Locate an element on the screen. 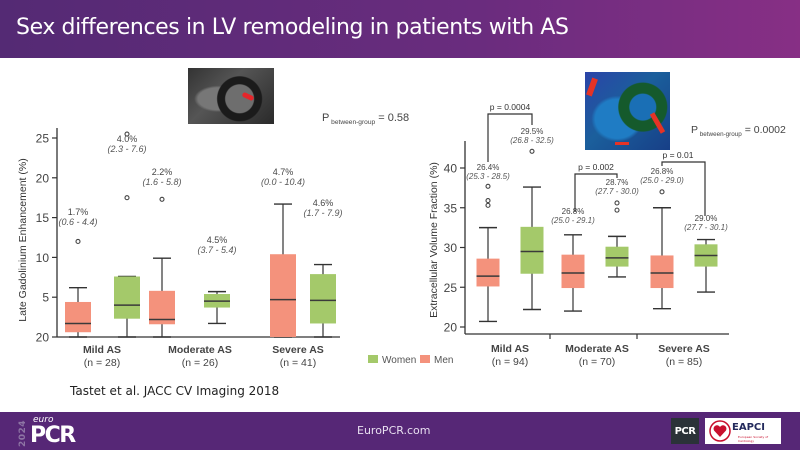  legend-swatch-women is located at coordinates (373, 359).